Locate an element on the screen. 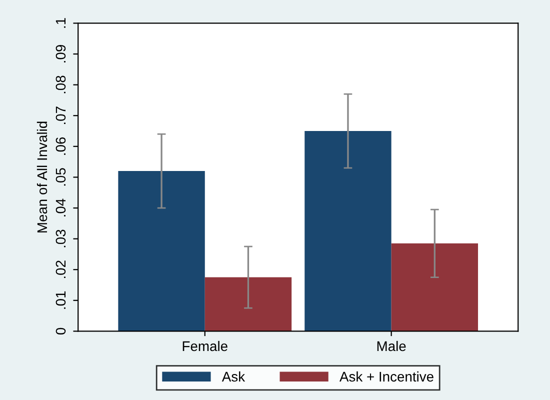 The height and width of the screenshot is (400, 550). y-tick-label: .02 is located at coordinates (61, 269).